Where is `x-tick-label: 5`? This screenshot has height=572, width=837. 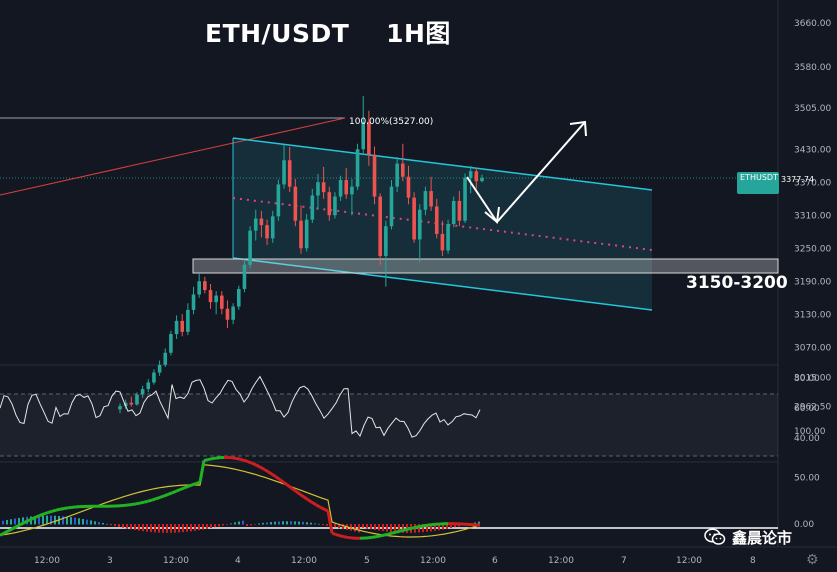
x-tick-label: 5 is located at coordinates (367, 561).